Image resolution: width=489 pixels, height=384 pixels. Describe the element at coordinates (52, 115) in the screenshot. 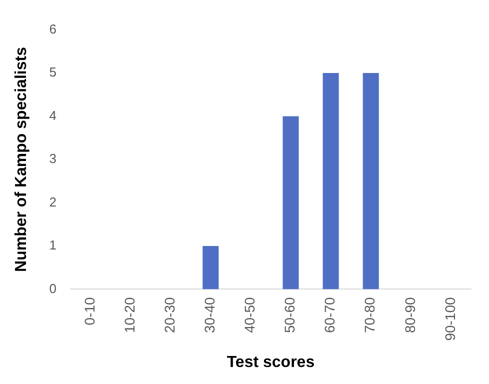

I see `y-tick-label: 4` at that location.